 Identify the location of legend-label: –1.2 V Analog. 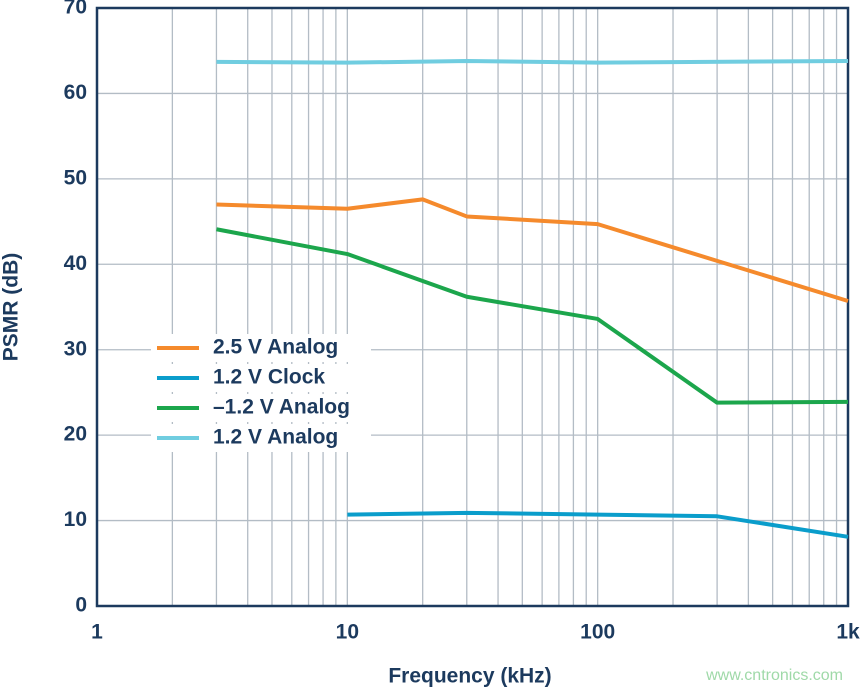
(281, 407).